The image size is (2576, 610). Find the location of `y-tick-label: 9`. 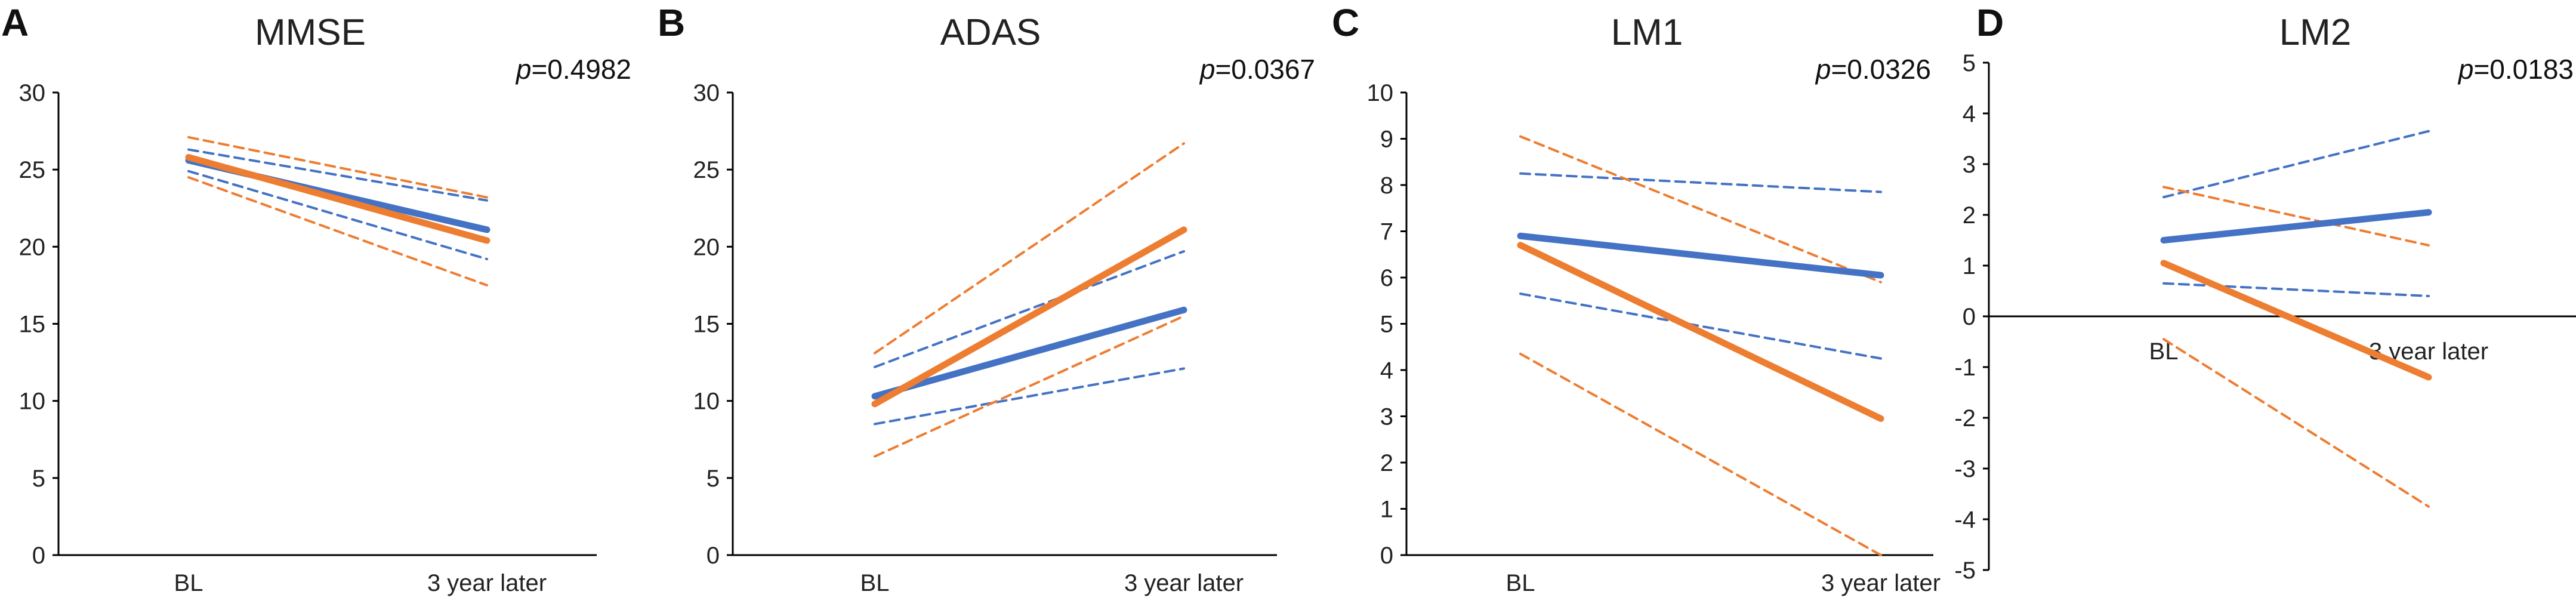

y-tick-label: 9 is located at coordinates (1386, 140).